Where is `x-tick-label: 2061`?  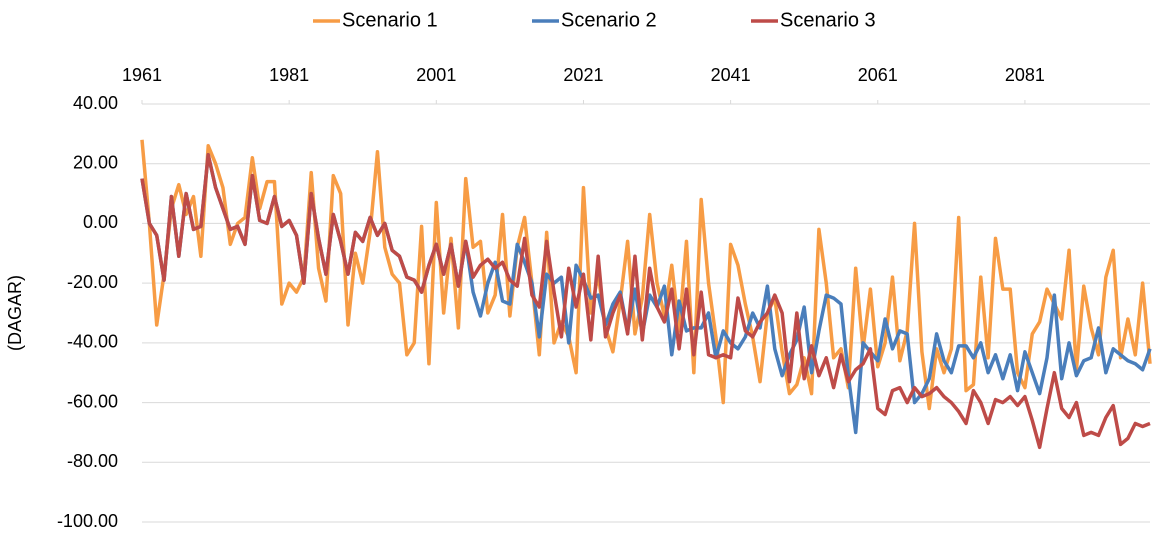 x-tick-label: 2061 is located at coordinates (878, 75).